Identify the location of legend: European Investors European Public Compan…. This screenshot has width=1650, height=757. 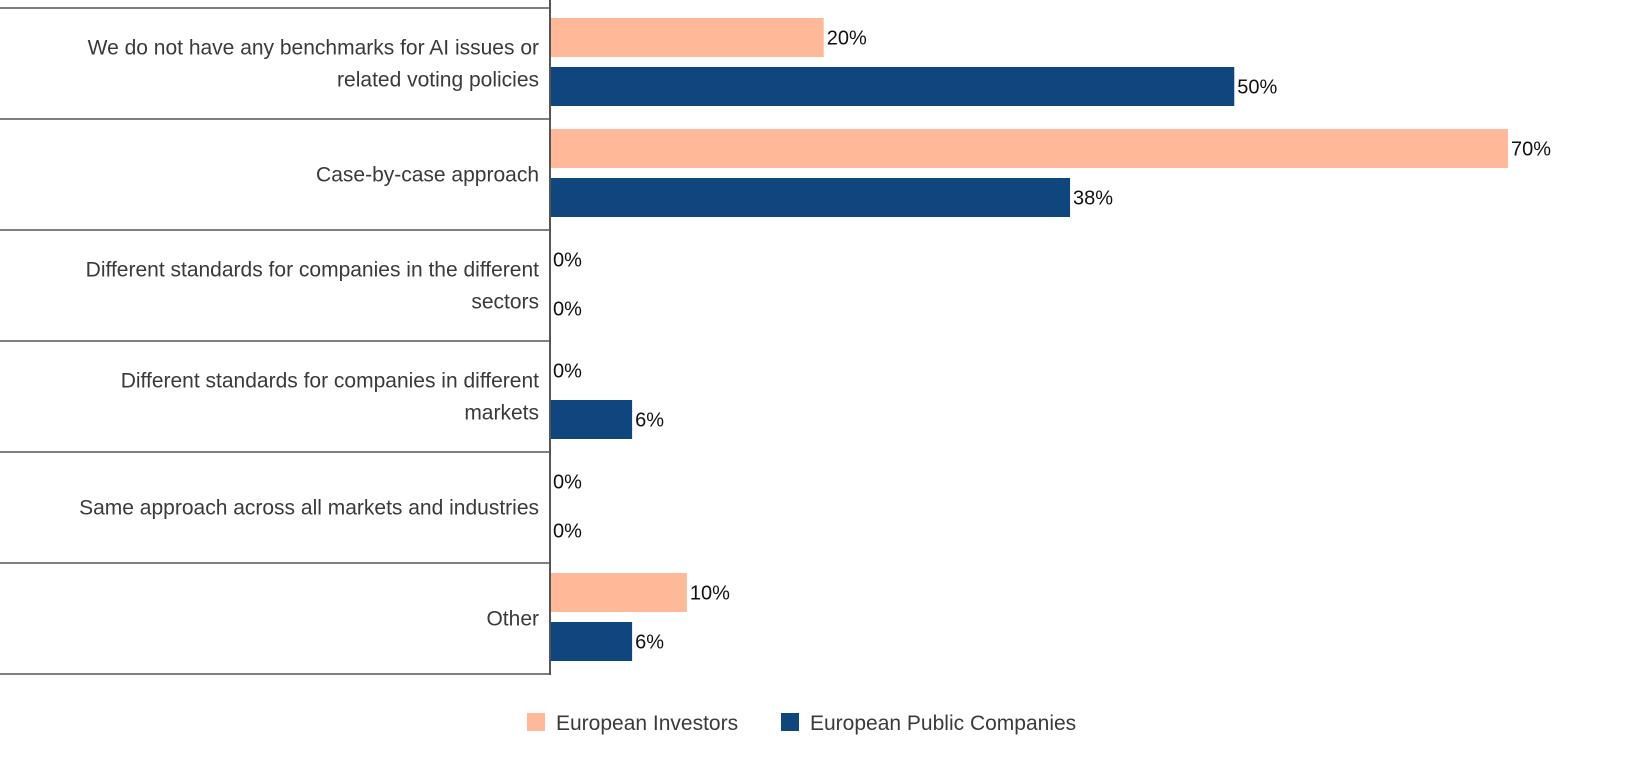
(801, 723).